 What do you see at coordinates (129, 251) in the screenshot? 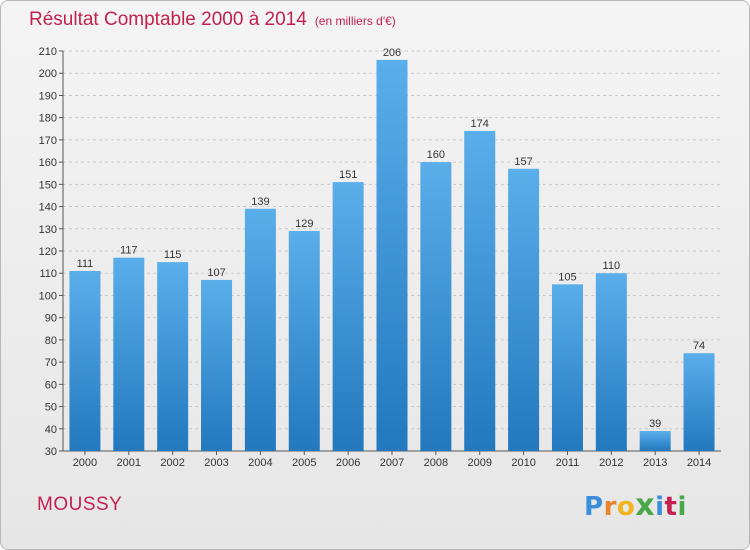
I see `data-label: 117` at bounding box center [129, 251].